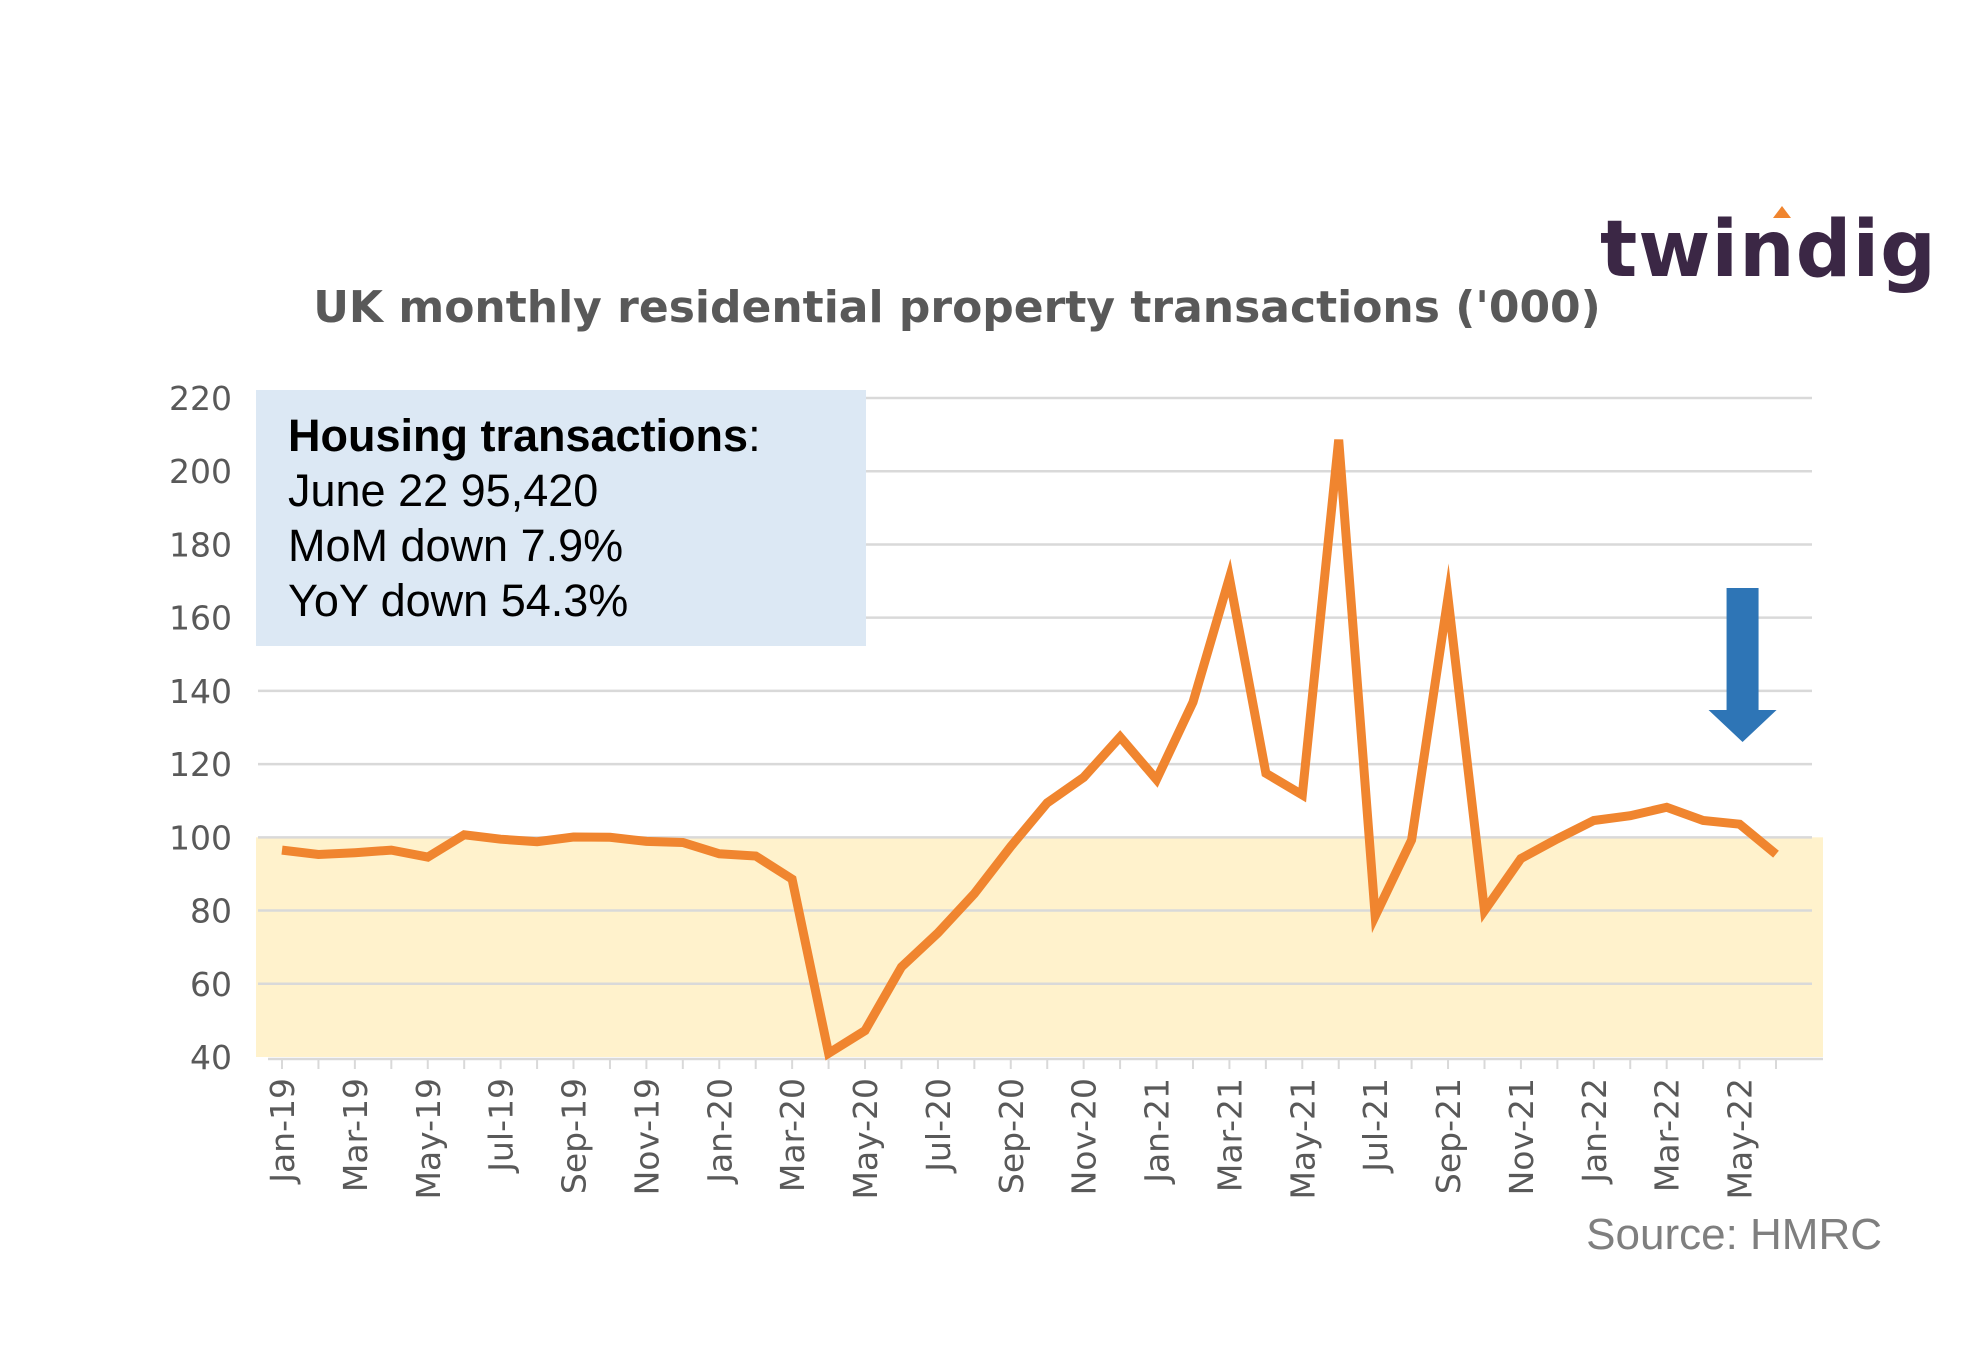 This screenshot has width=1984, height=1366. What do you see at coordinates (1594, 1131) in the screenshot?
I see `x-tick-label: Jan-22` at bounding box center [1594, 1131].